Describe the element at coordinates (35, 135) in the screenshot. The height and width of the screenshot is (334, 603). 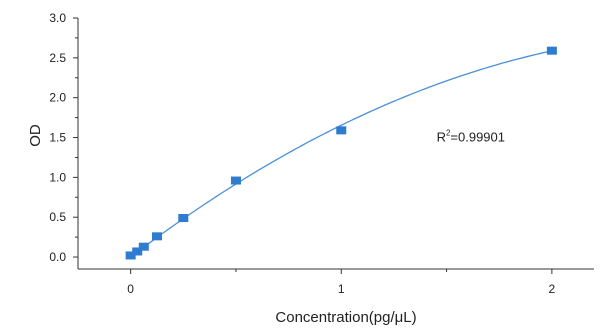
I see `y-axis-title: OD` at that location.